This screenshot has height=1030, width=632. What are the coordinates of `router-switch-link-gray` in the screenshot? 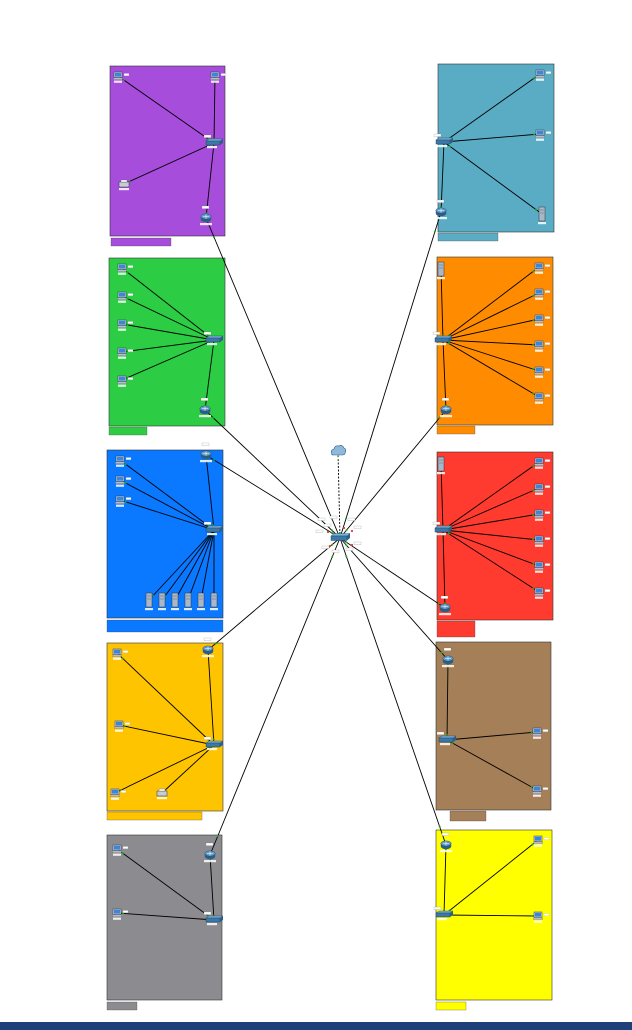 It's located at (212, 887).